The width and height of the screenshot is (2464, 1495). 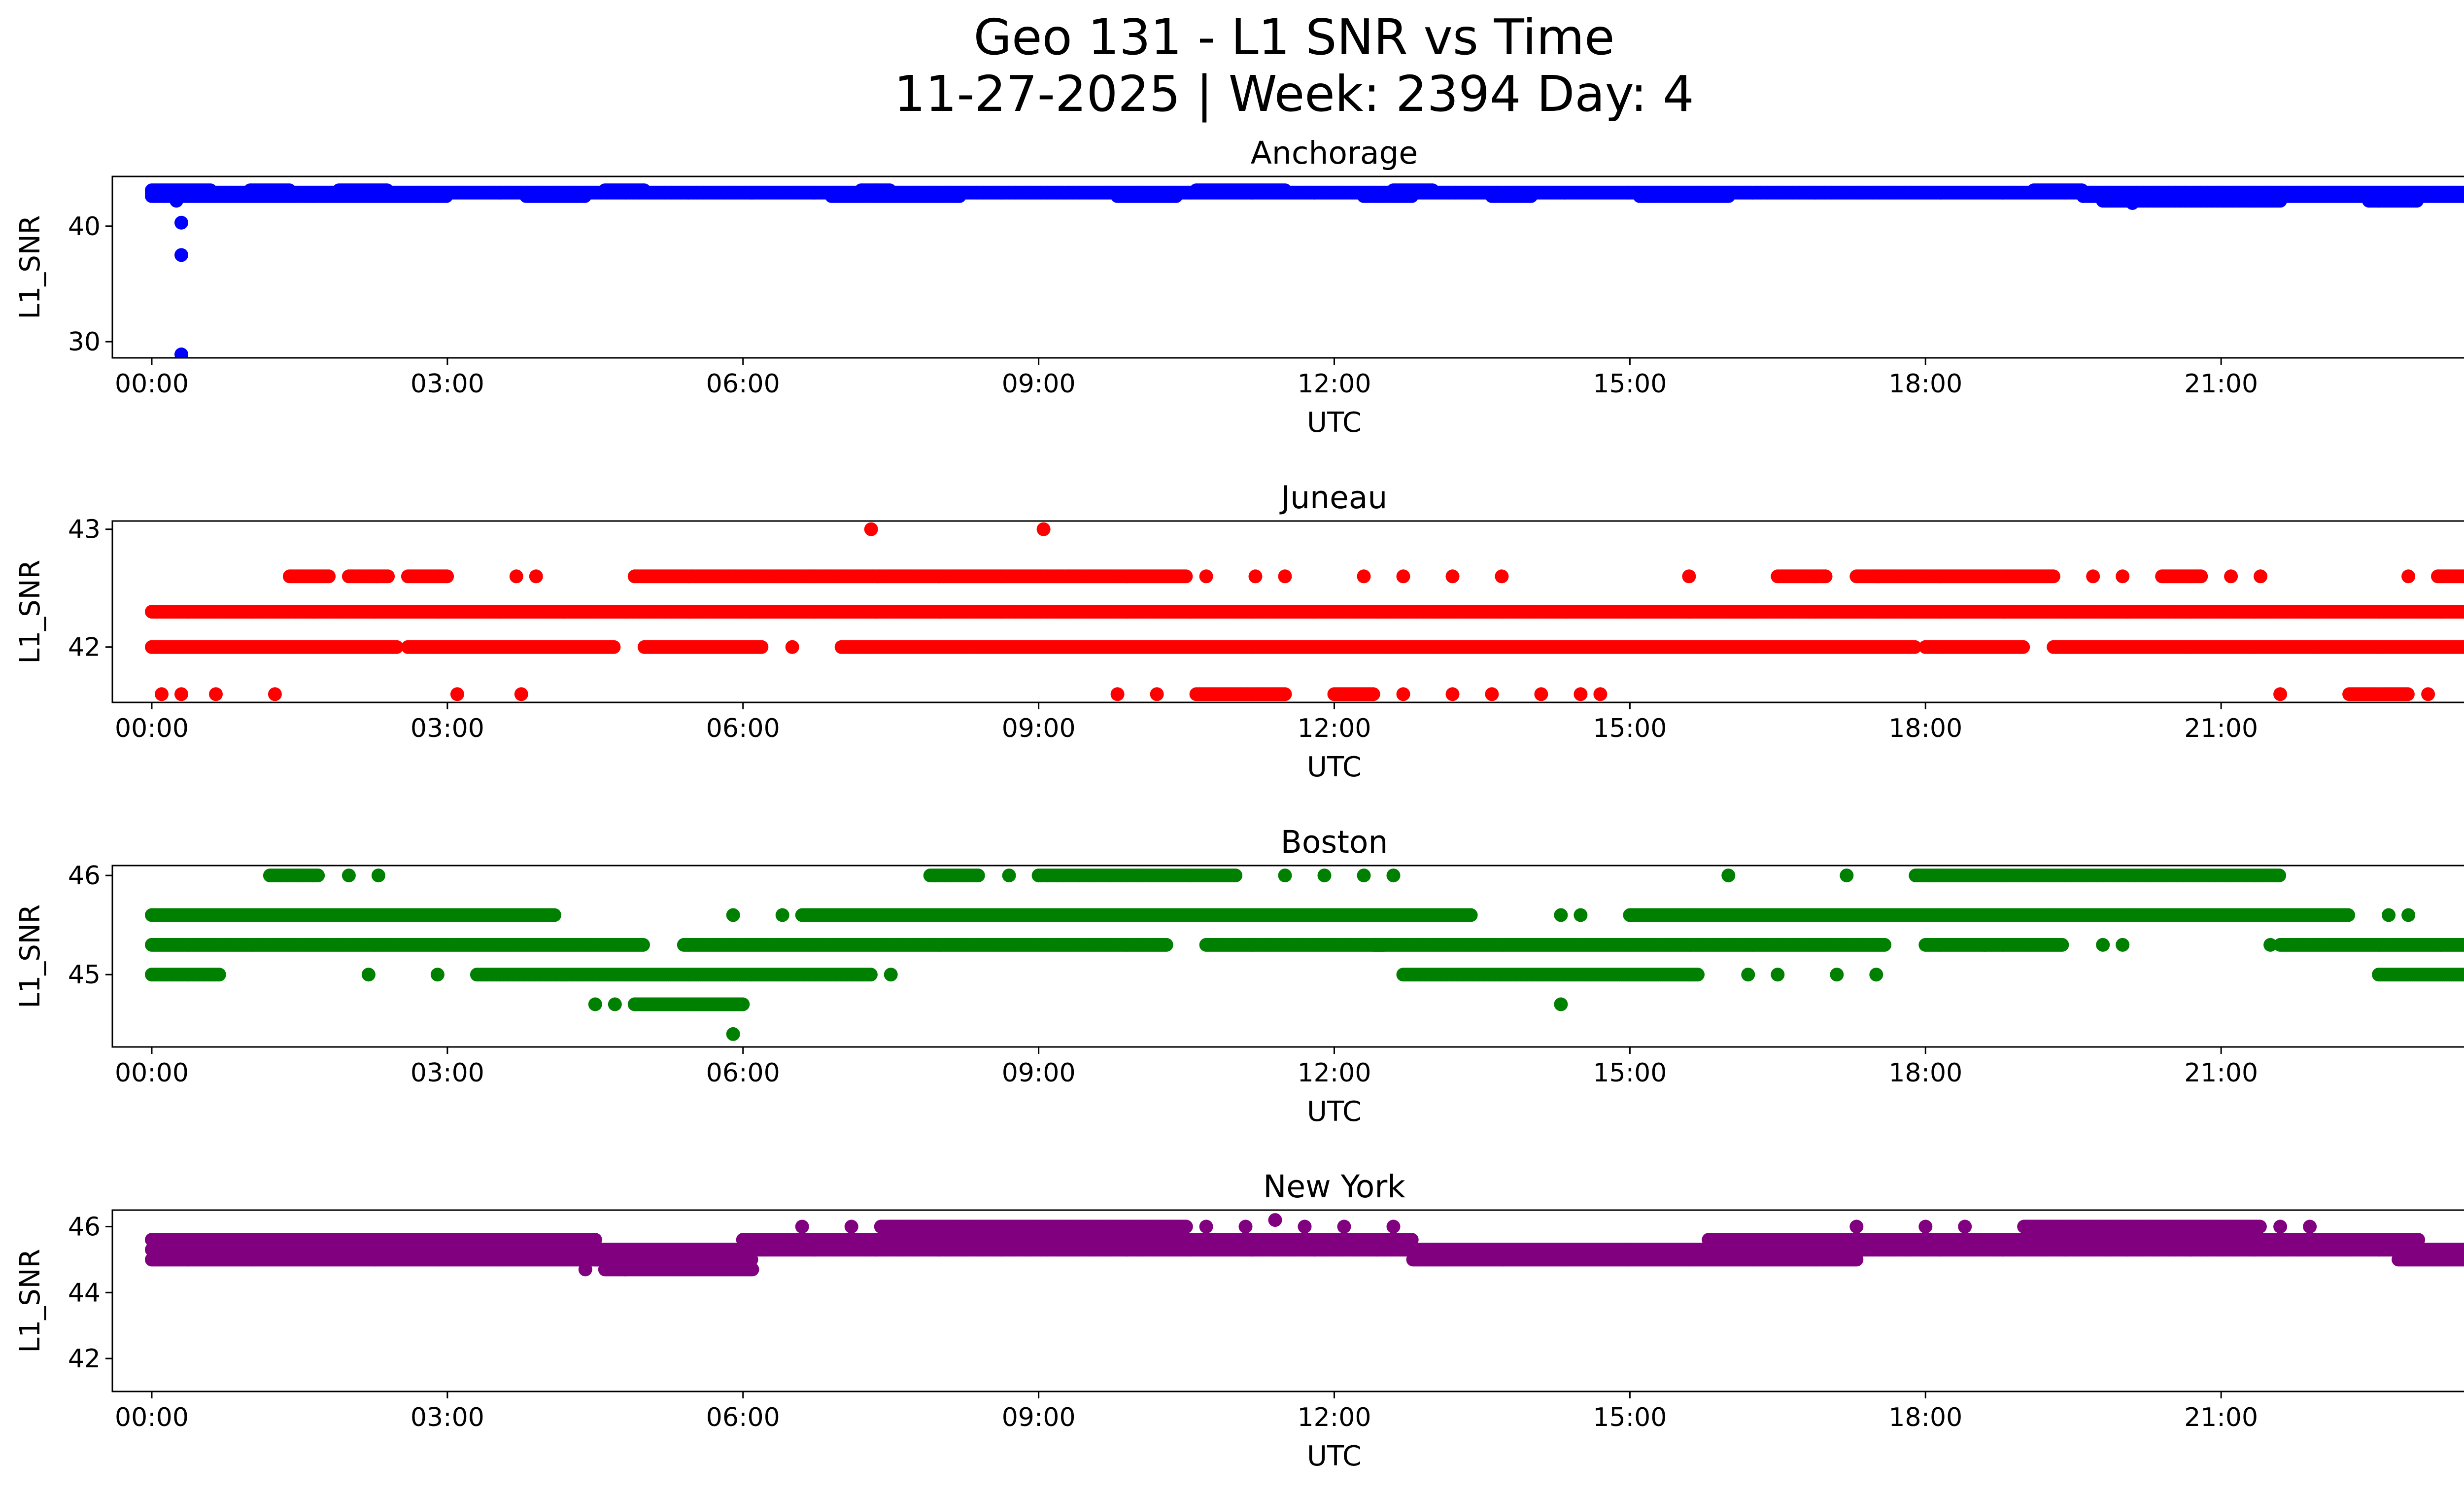 I want to click on x-axis-label: UTC, so click(x=1334, y=423).